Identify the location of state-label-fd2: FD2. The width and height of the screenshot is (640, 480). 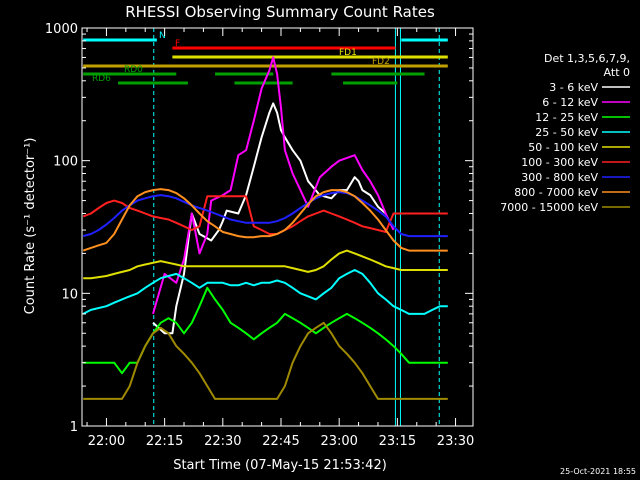
(381, 62).